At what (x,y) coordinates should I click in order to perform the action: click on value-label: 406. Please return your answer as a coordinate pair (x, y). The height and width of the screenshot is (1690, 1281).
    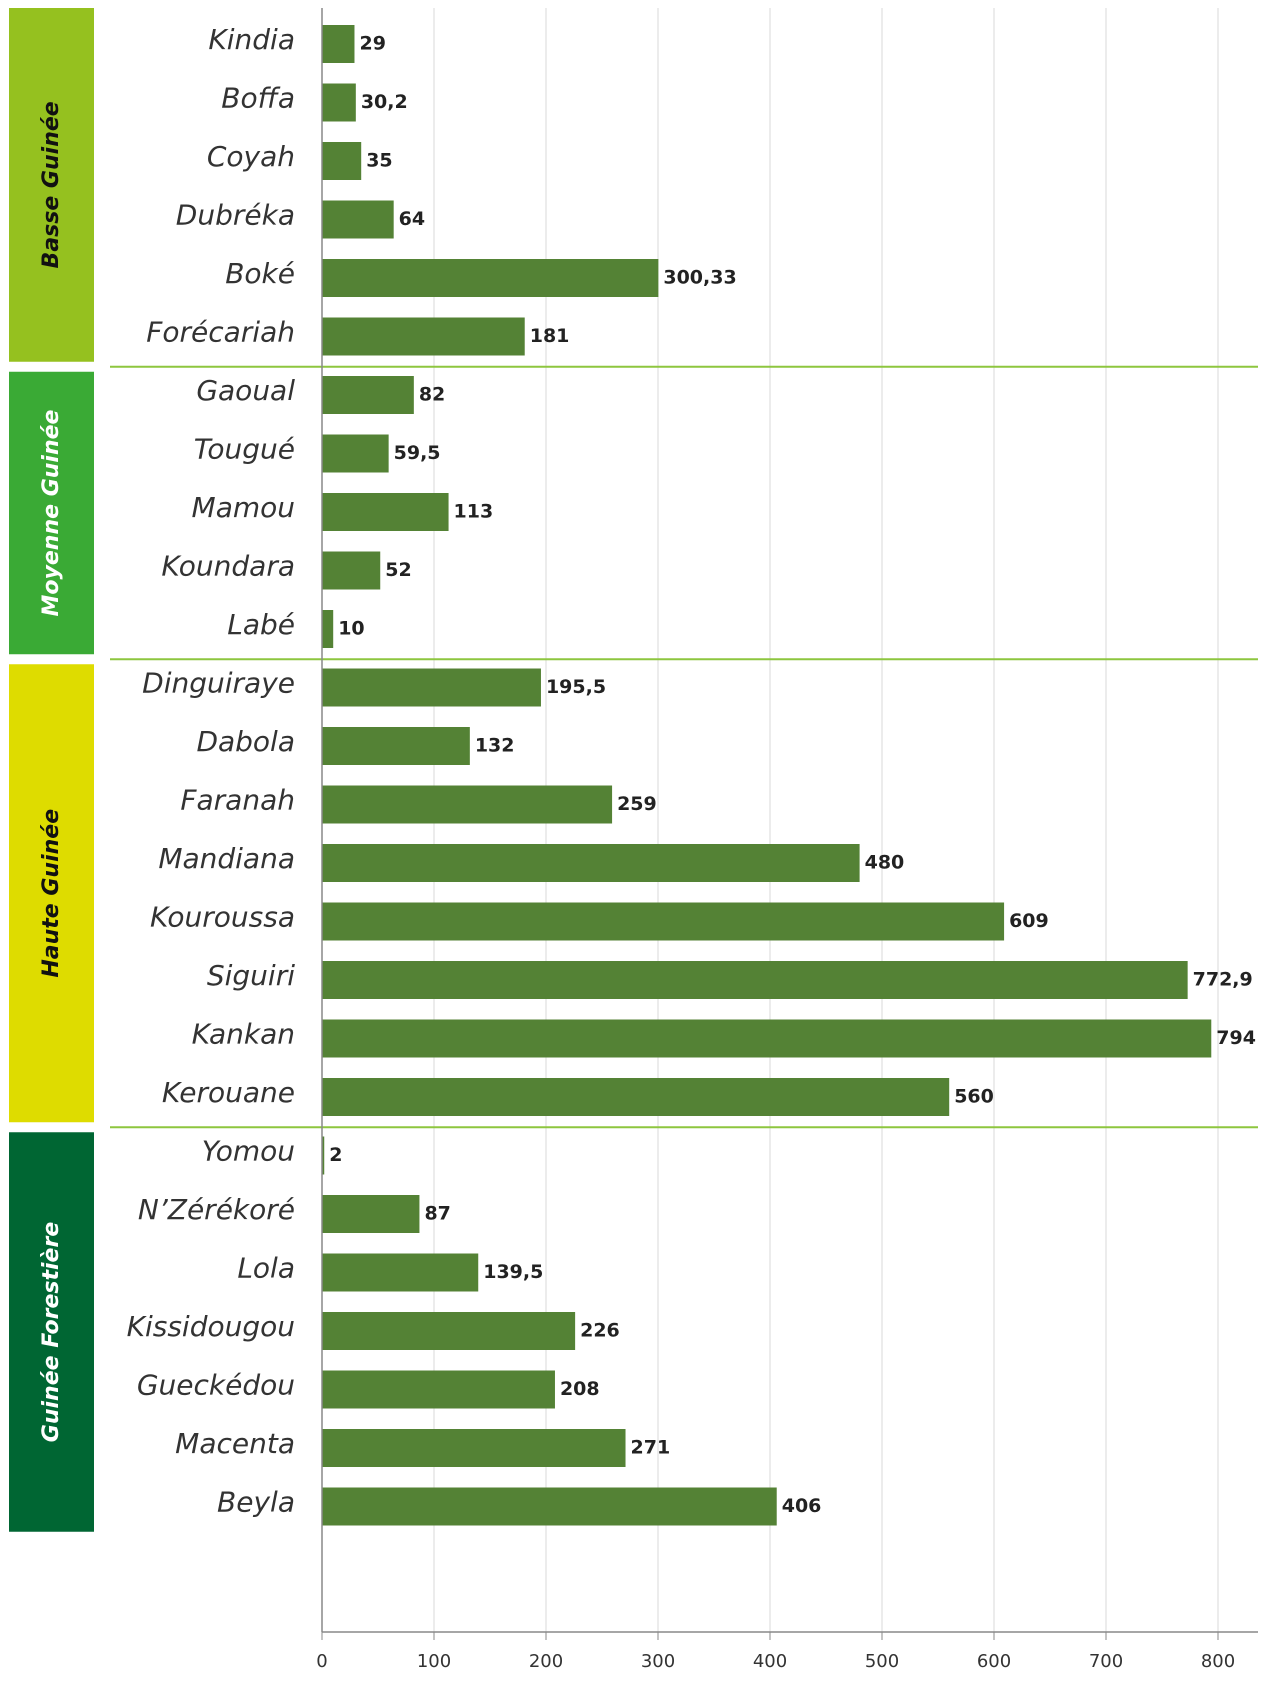
    Looking at the image, I should click on (802, 1506).